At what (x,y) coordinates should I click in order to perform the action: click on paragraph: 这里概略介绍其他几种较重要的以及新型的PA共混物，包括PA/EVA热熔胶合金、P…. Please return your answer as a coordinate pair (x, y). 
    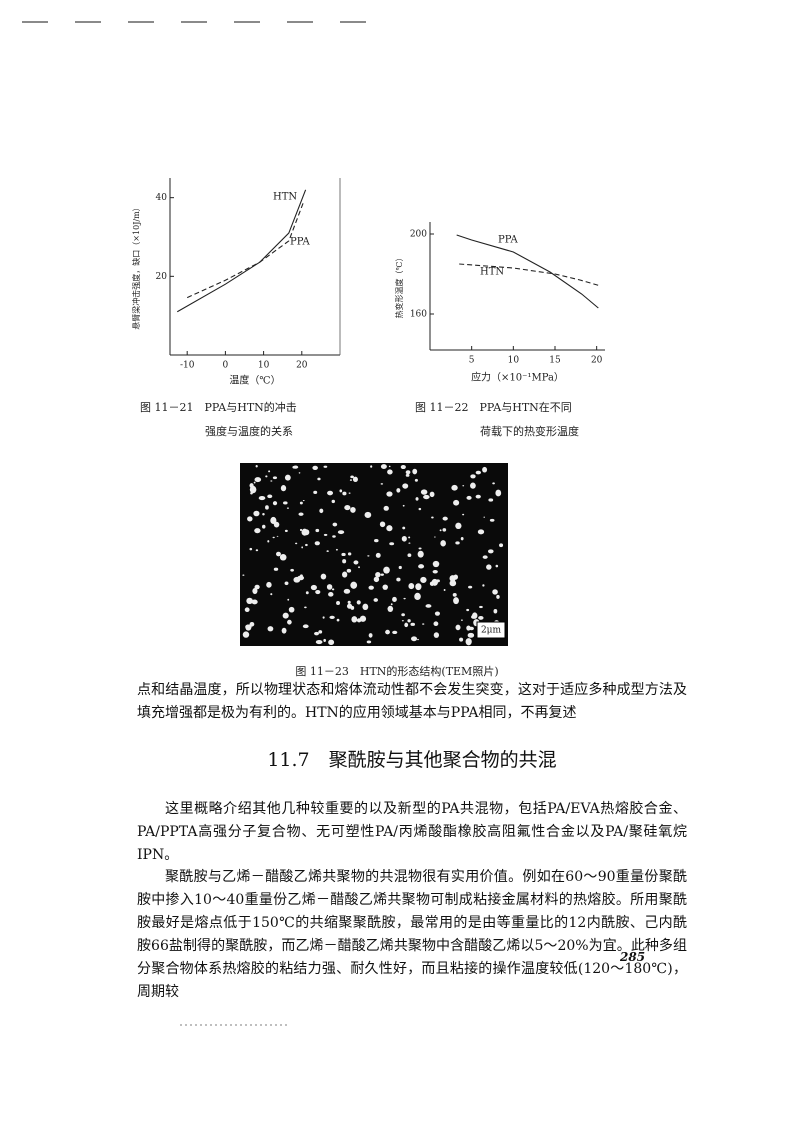
    Looking at the image, I should click on (412, 832).